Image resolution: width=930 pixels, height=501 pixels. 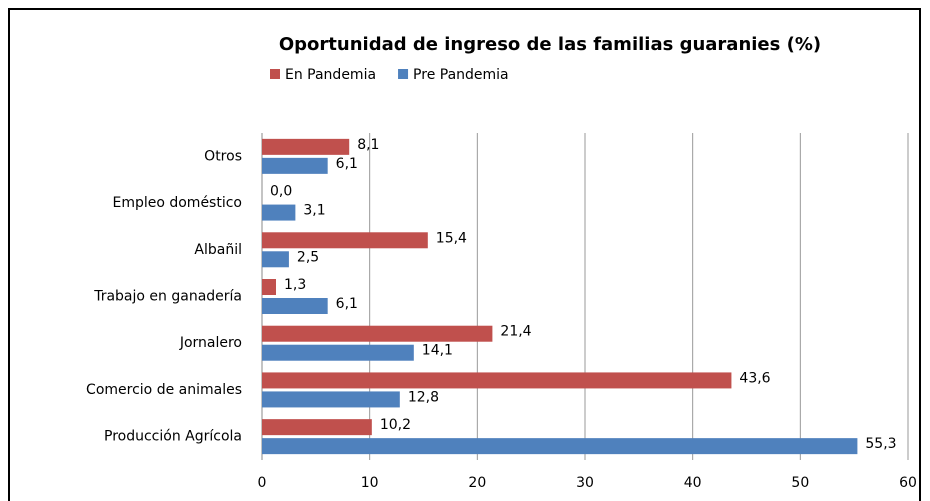 I want to click on x-tick-label: 30, so click(x=585, y=483).